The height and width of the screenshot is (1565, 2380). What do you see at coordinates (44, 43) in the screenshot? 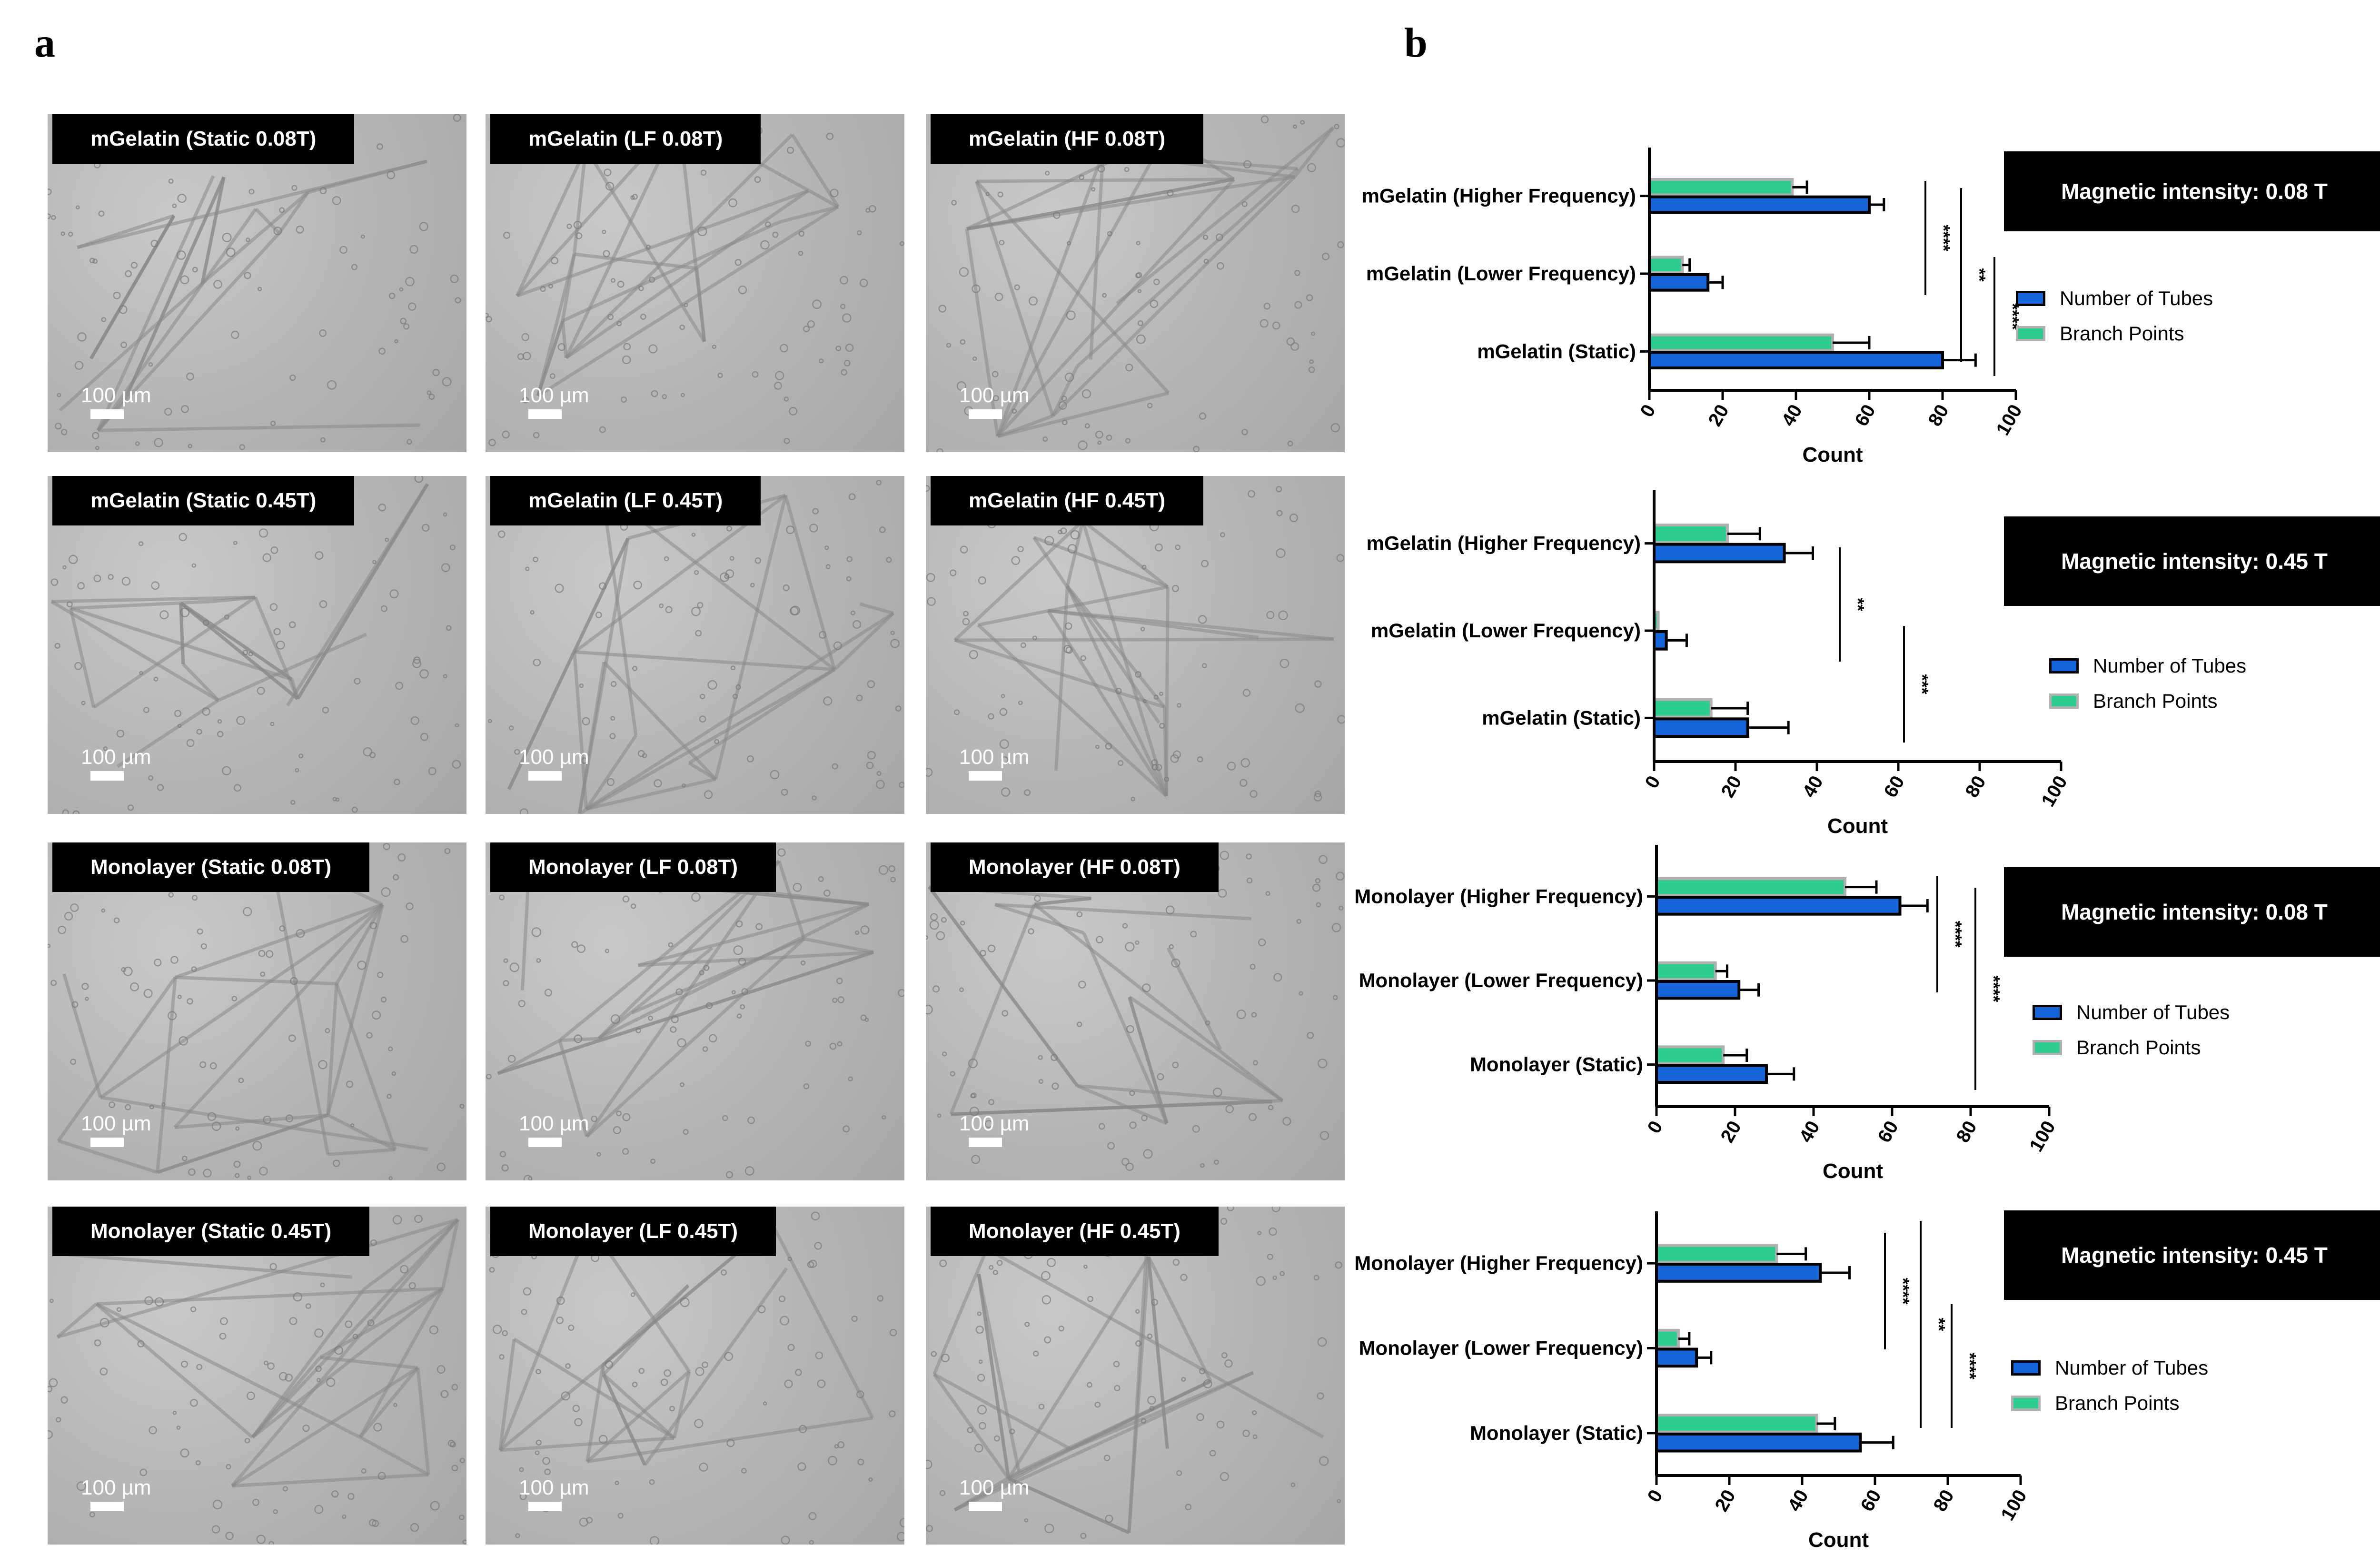
I see `panel-label-a: a` at bounding box center [44, 43].